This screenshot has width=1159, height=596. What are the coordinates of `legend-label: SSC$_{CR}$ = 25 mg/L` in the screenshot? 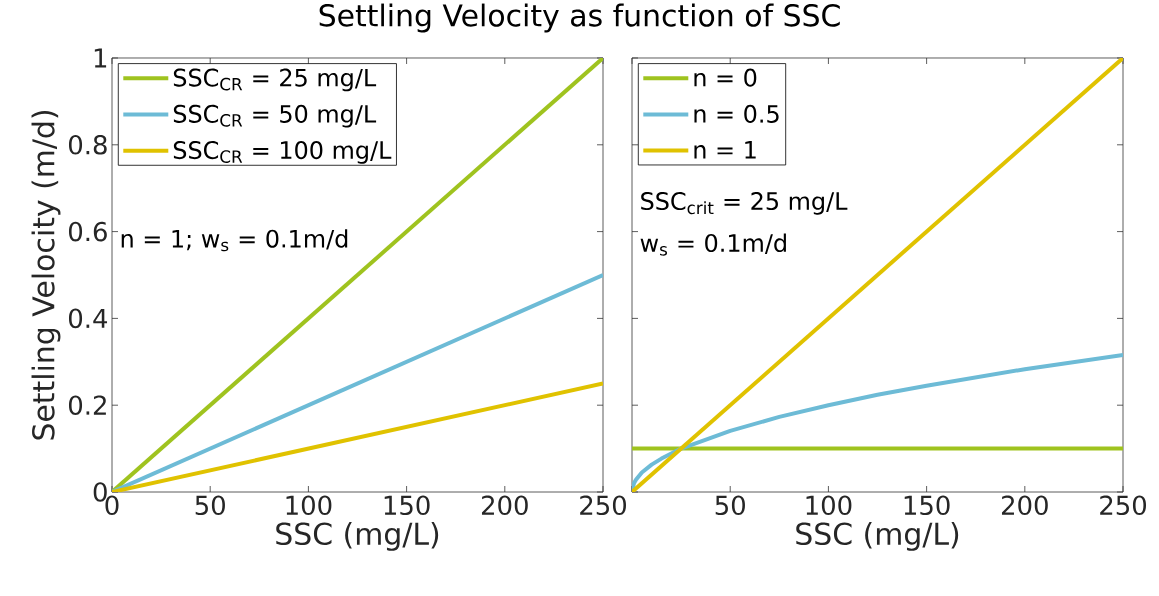 It's located at (275, 80).